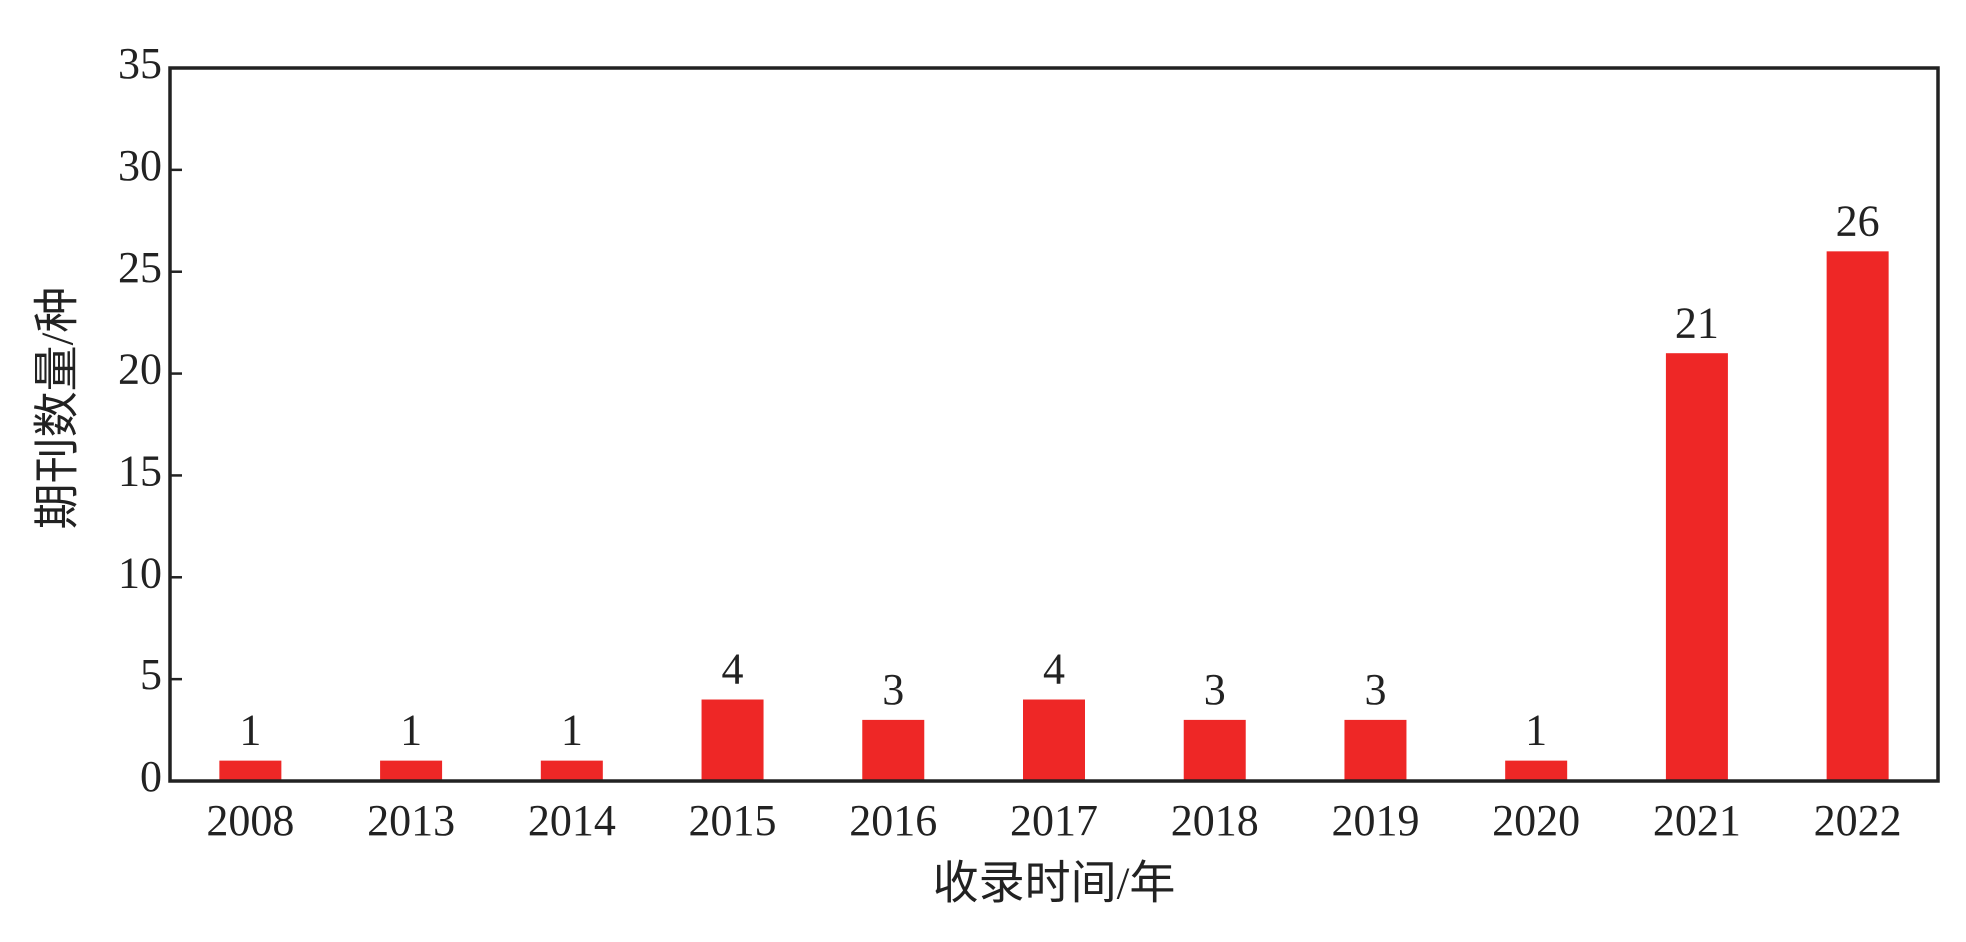  I want to click on y-axis-title: 期刊数量/种, so click(57, 408).